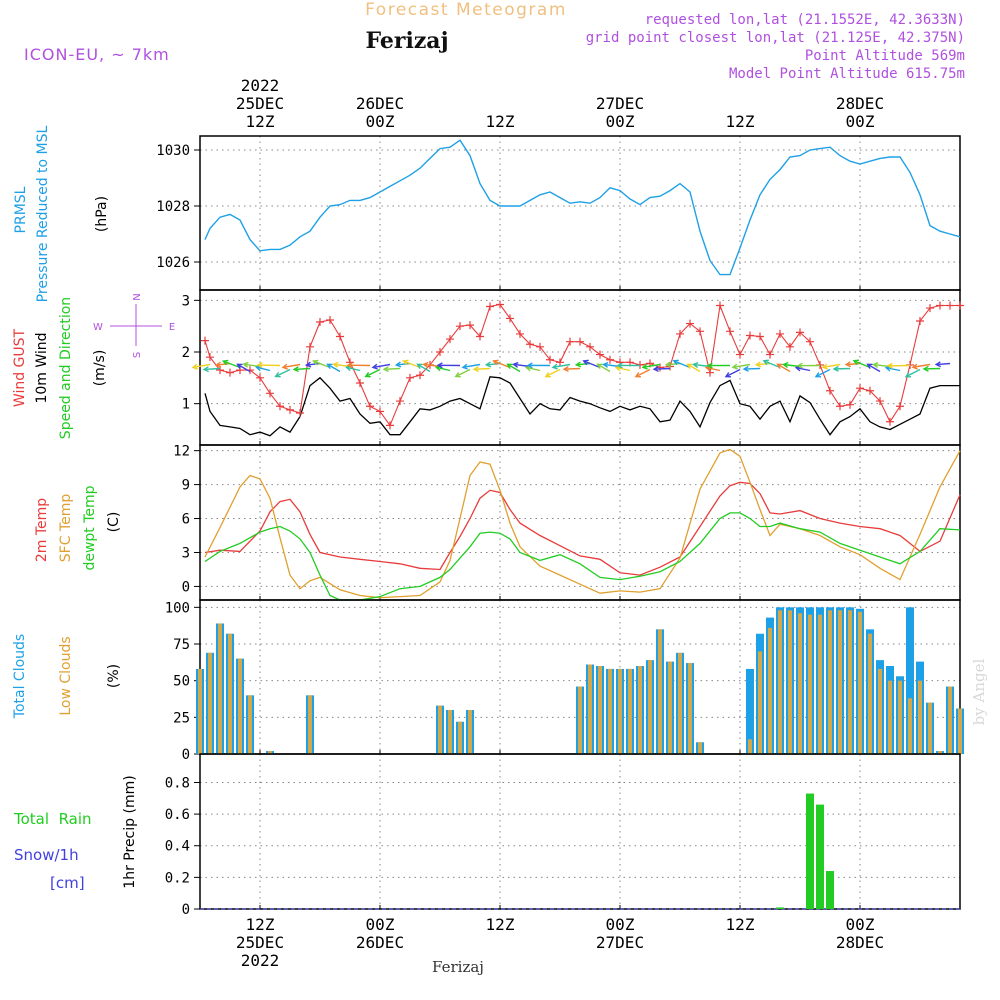  I want to click on pressure-ytick-label: 1026, so click(173, 263).